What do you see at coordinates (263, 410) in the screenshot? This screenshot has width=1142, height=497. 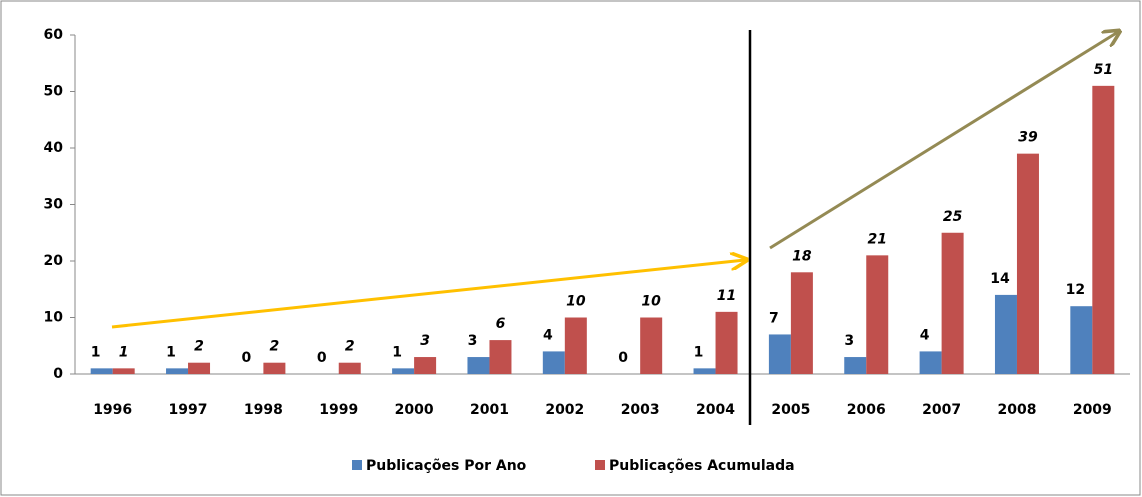 I see `x-tick-label: 1998` at bounding box center [263, 410].